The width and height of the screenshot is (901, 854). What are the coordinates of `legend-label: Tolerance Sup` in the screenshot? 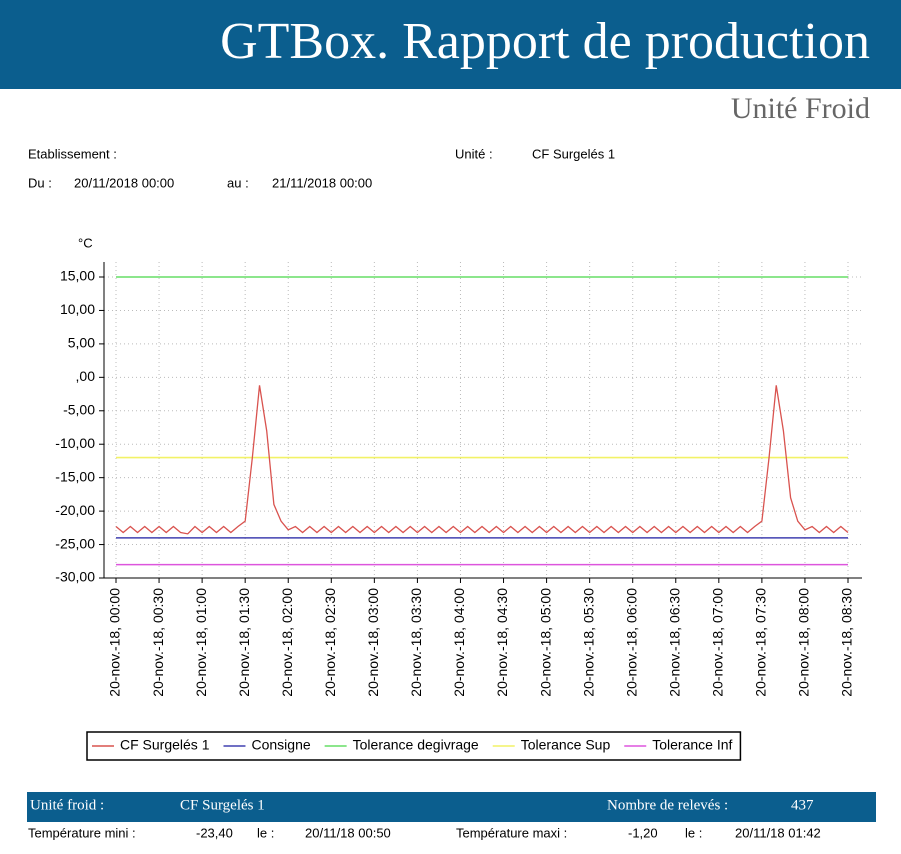 It's located at (566, 745).